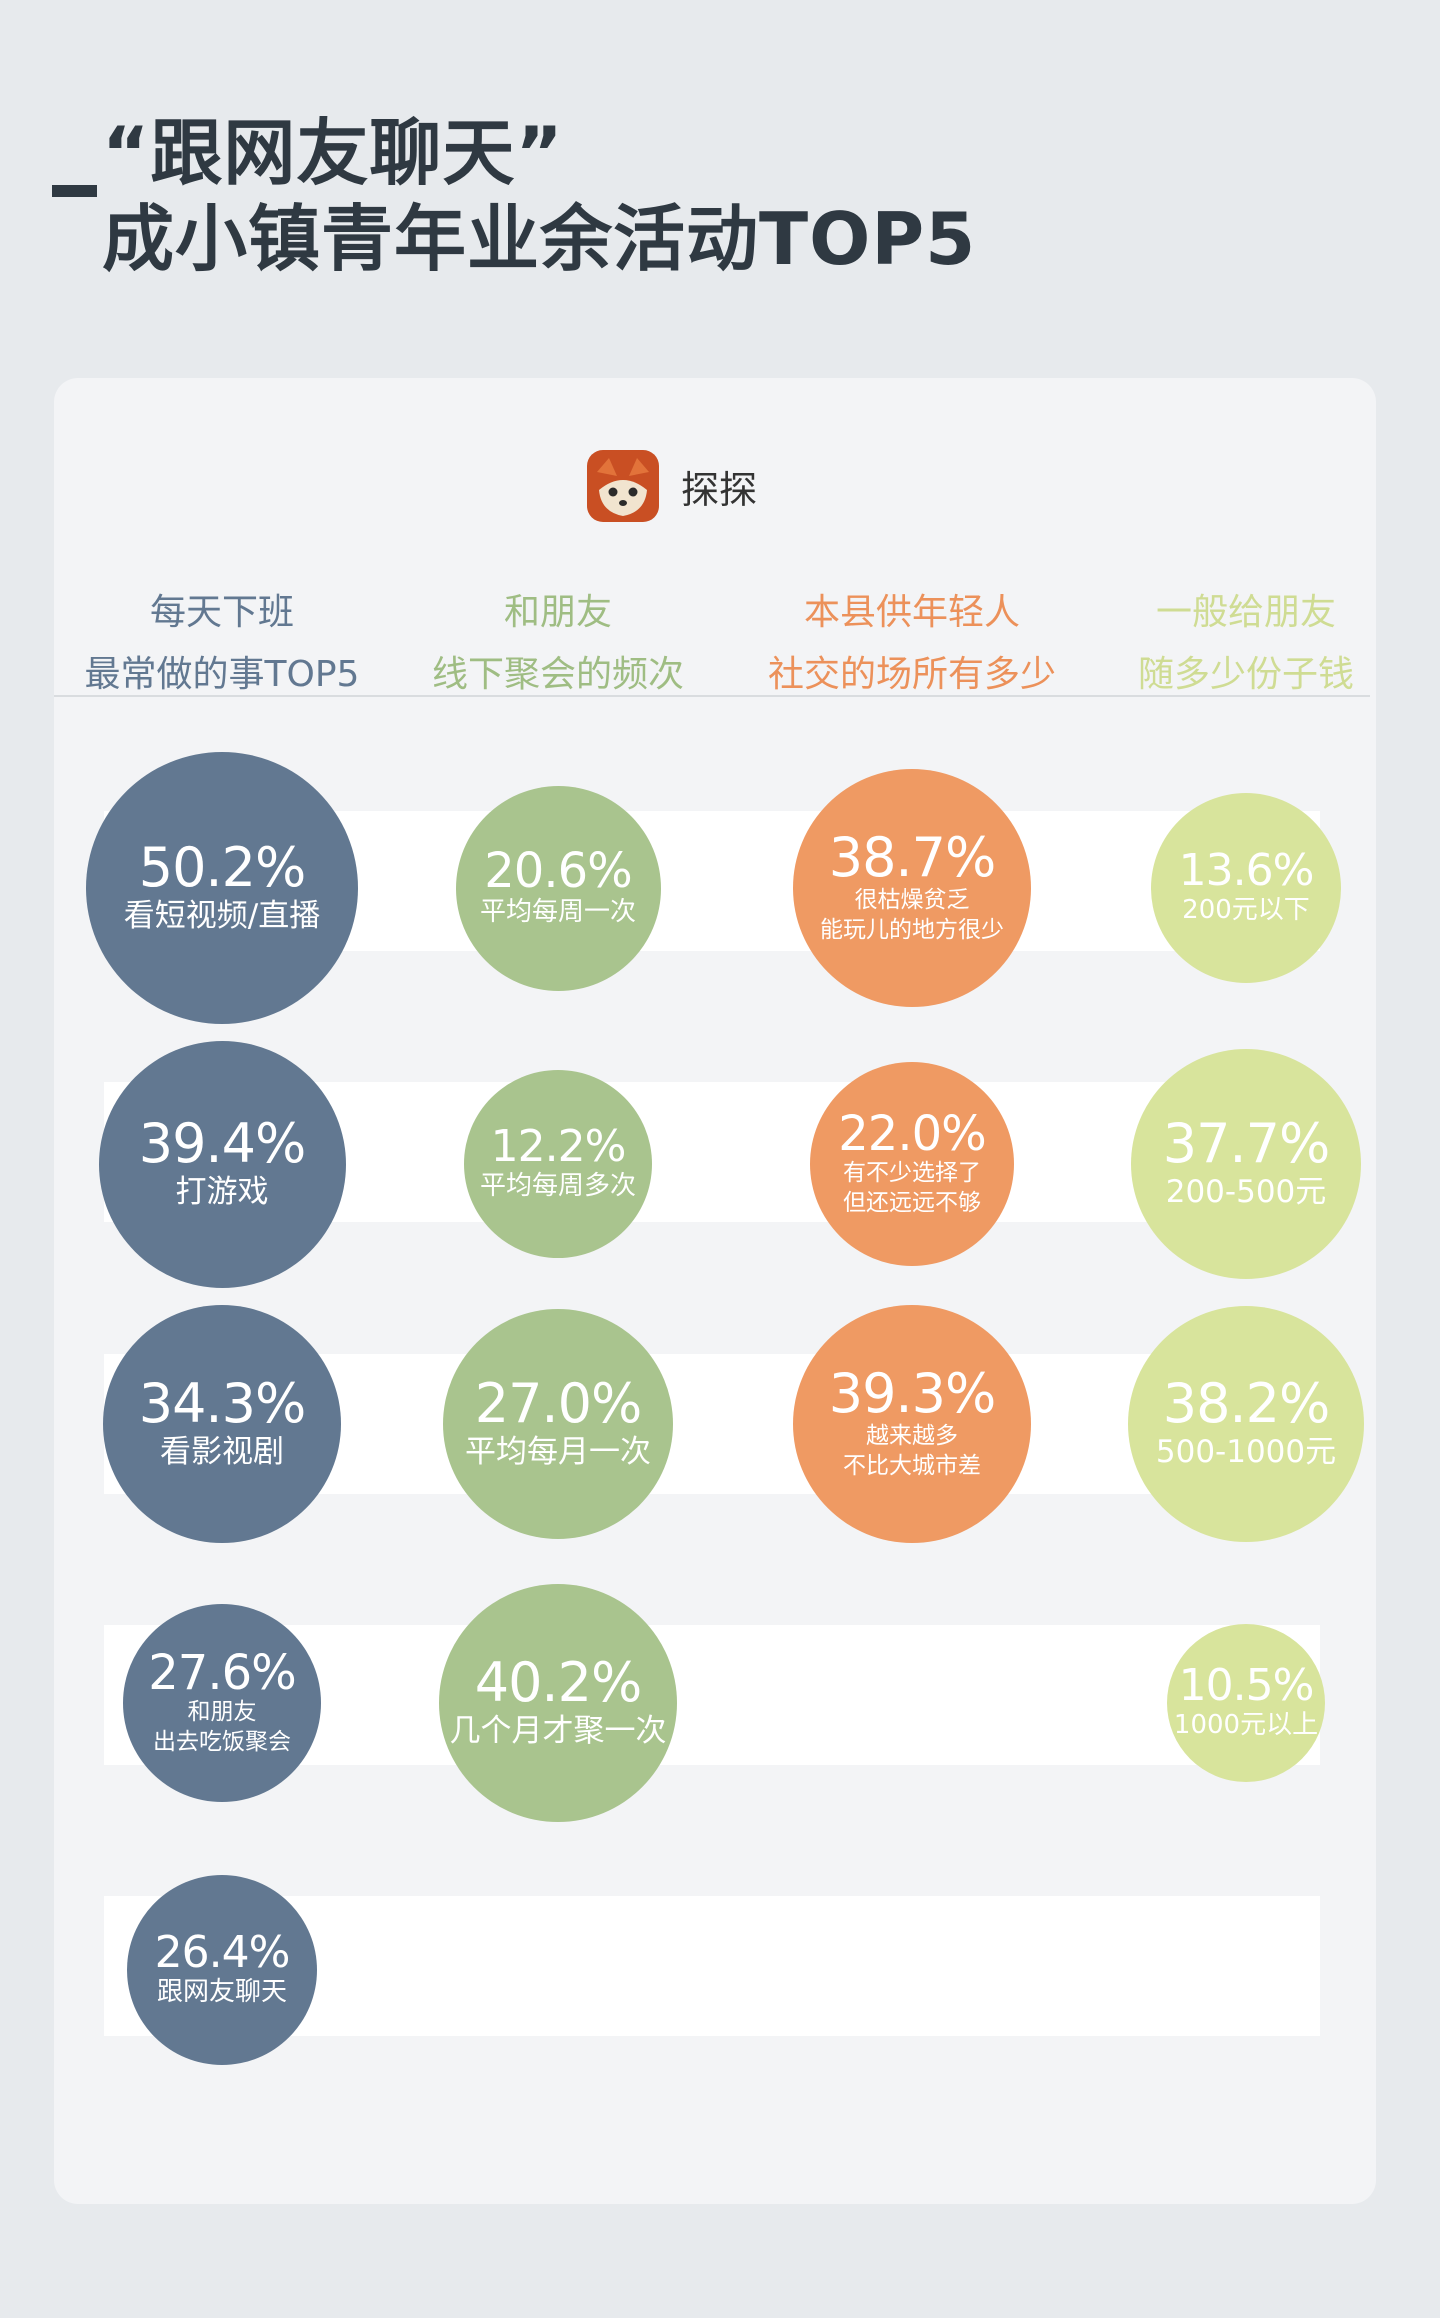 The height and width of the screenshot is (2318, 1440). What do you see at coordinates (221, 612) in the screenshot?
I see `column-header-line: 每天下班` at bounding box center [221, 612].